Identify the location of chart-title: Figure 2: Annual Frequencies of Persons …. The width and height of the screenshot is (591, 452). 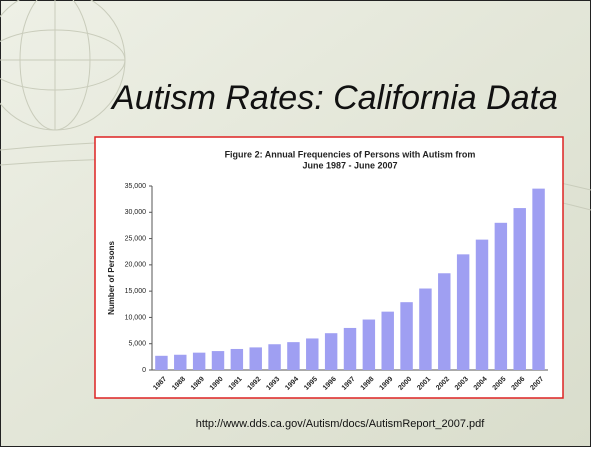
(350, 154).